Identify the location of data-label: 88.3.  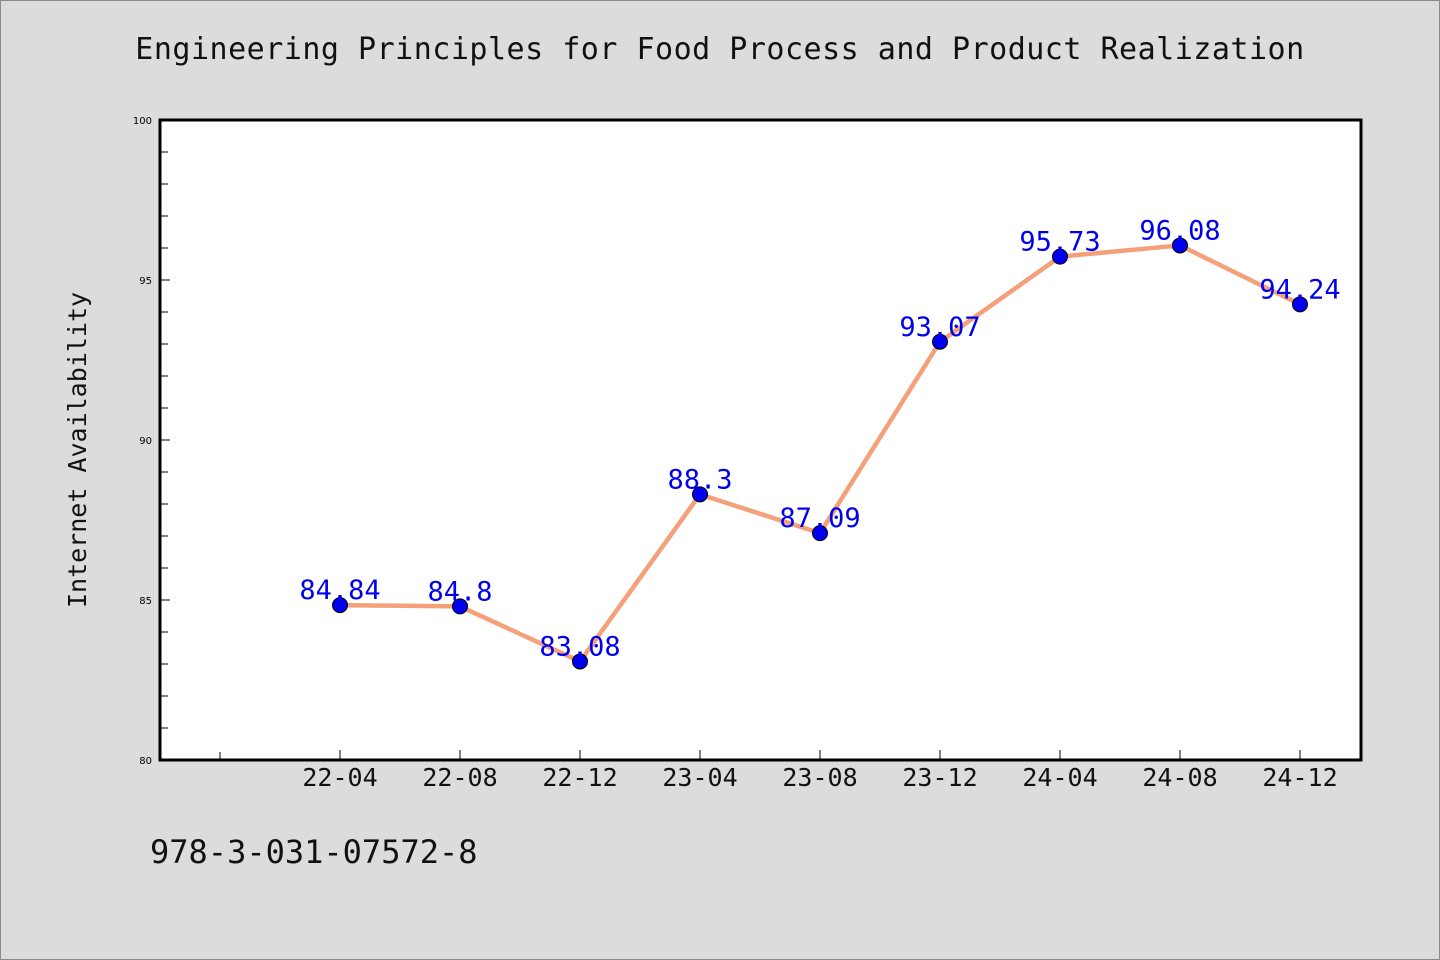
(699, 479).